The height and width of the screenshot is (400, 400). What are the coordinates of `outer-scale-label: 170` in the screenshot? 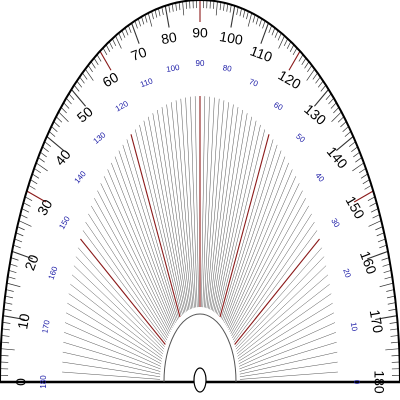 It's located at (377, 321).